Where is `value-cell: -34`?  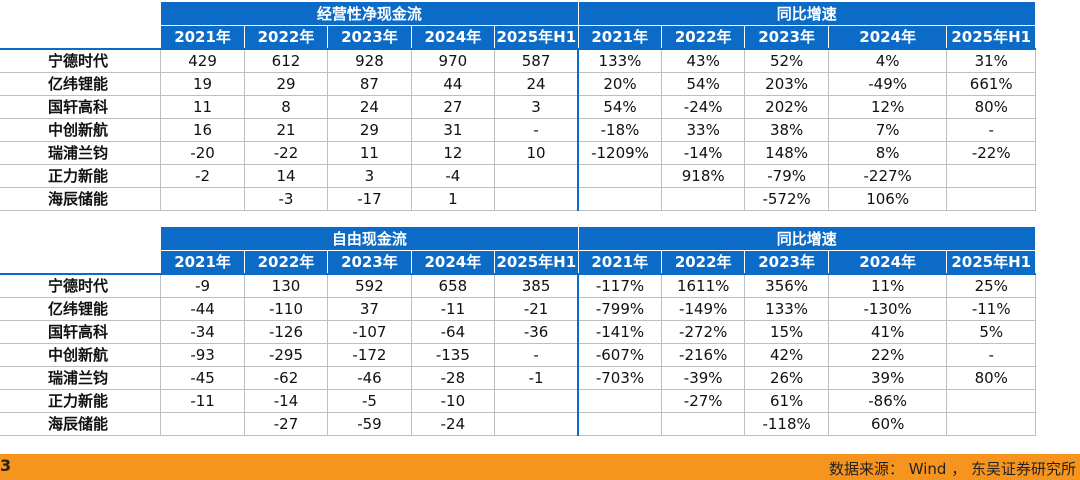
value-cell: -34 is located at coordinates (202, 332).